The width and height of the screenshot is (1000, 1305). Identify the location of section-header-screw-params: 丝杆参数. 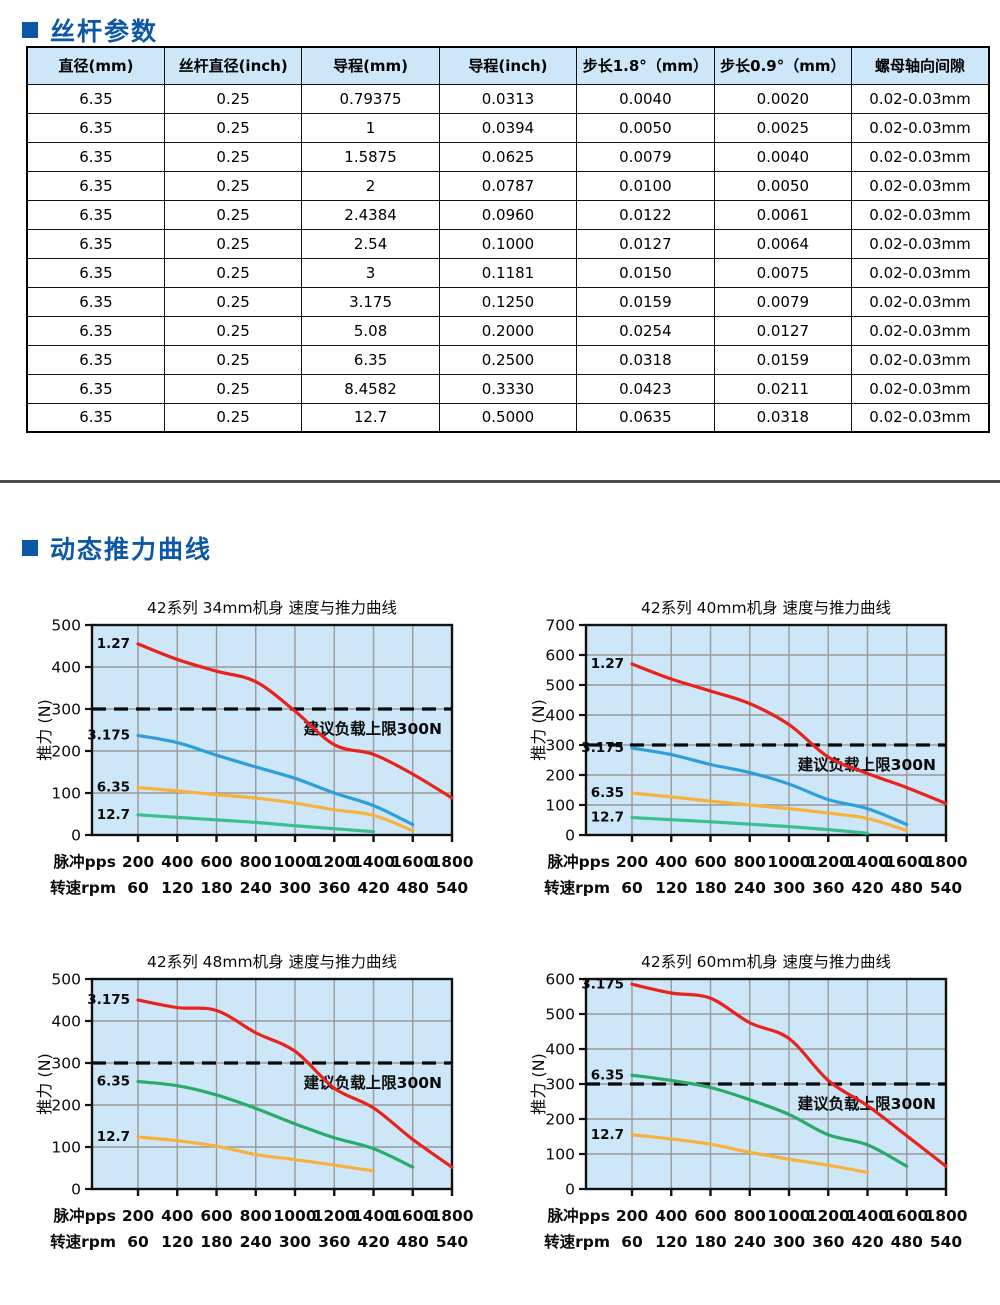
(511, 23).